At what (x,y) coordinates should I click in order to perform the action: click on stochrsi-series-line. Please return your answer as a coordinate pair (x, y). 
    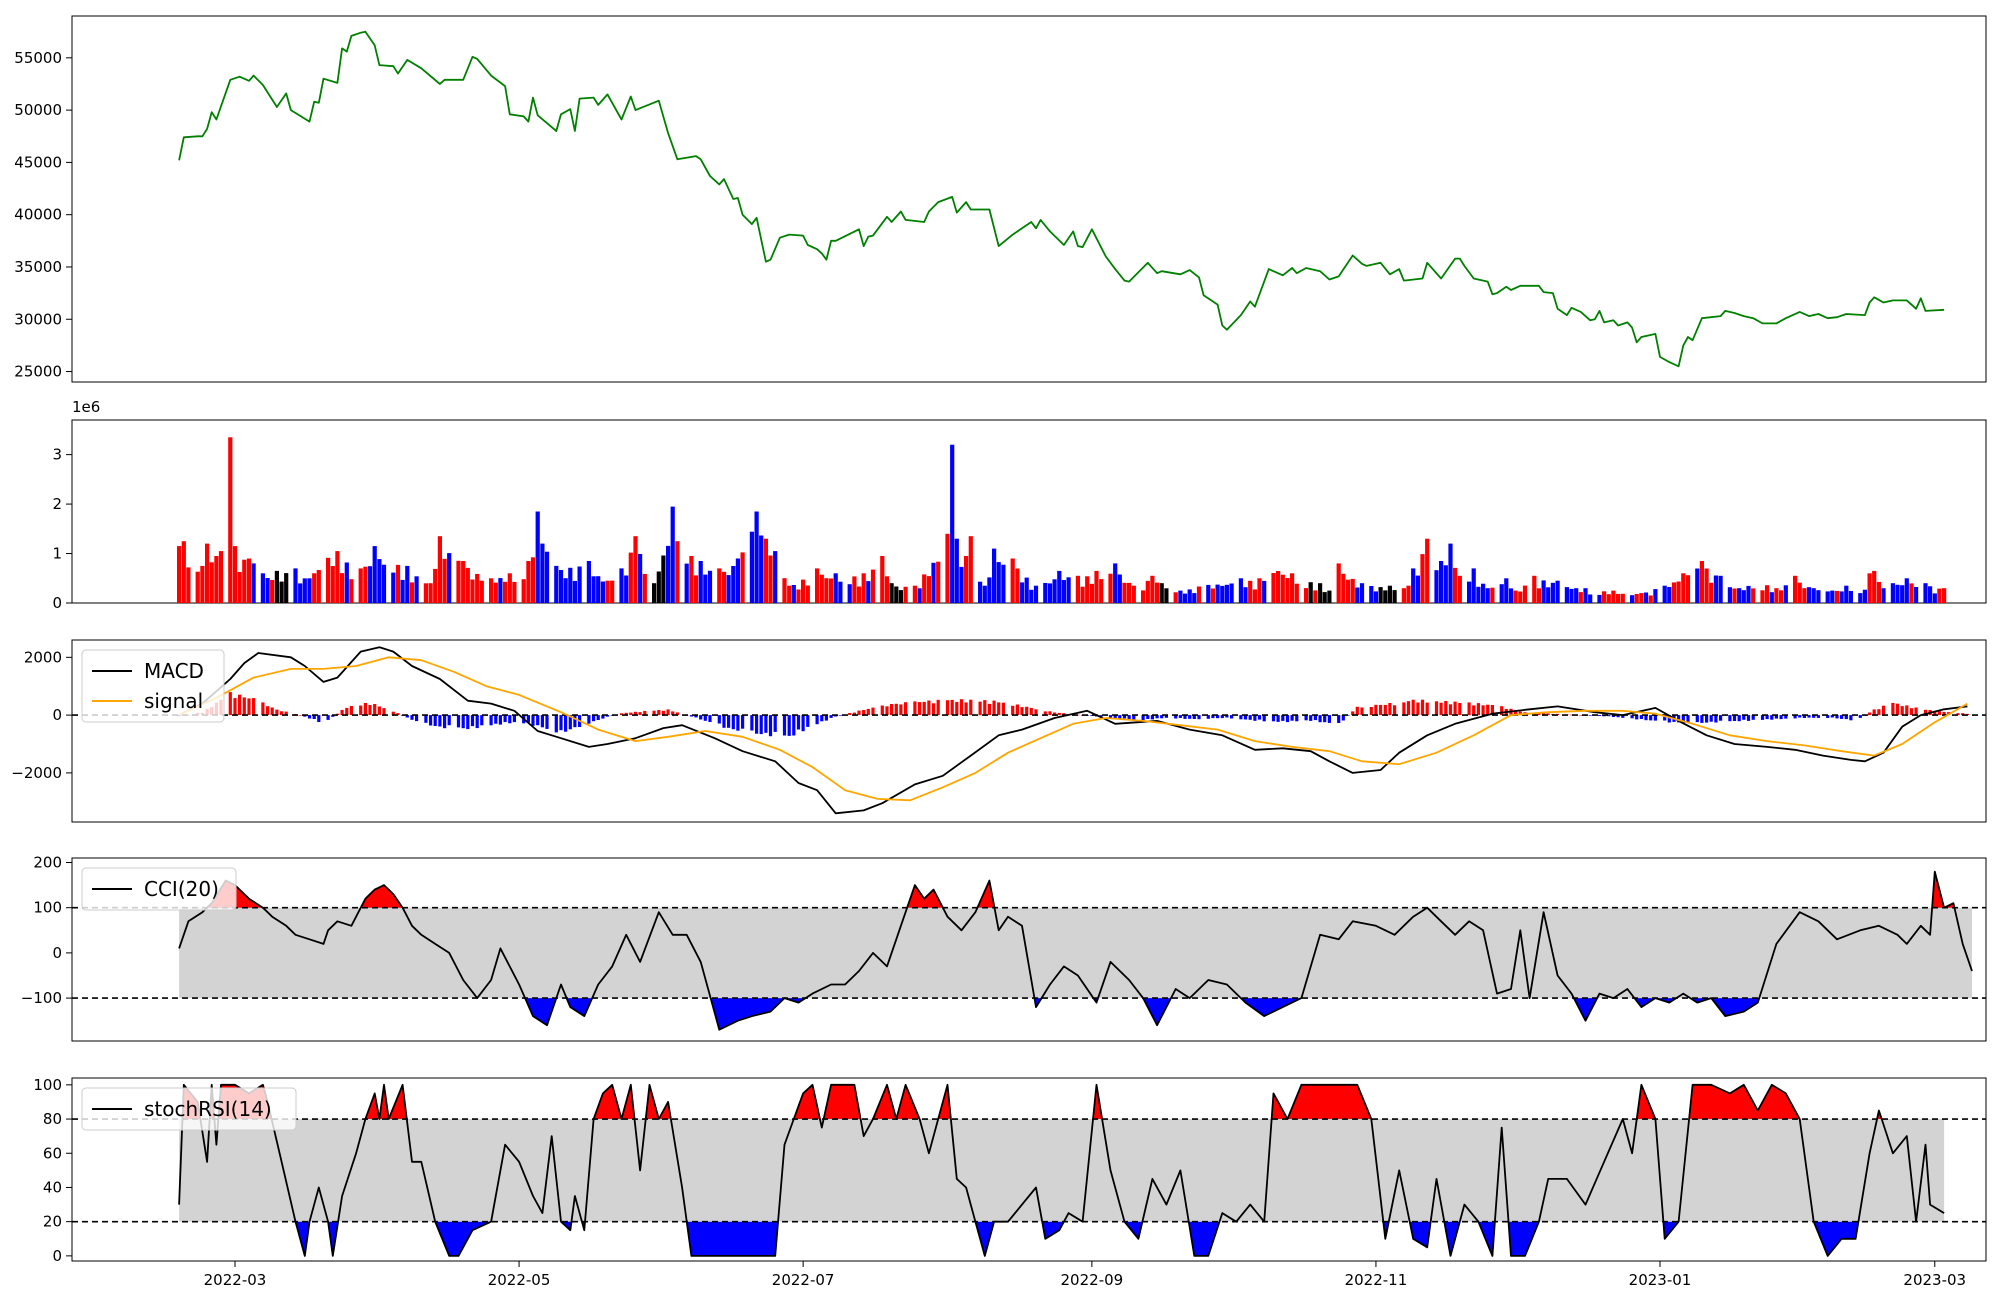
    Looking at the image, I should click on (1061, 1170).